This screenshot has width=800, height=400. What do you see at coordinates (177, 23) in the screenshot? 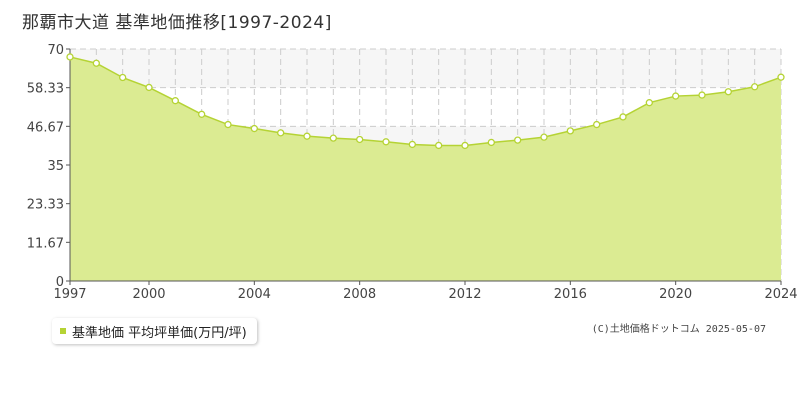
I see `chart-title: 那覇市大道 基準地価推移[1997-2024]` at bounding box center [177, 23].